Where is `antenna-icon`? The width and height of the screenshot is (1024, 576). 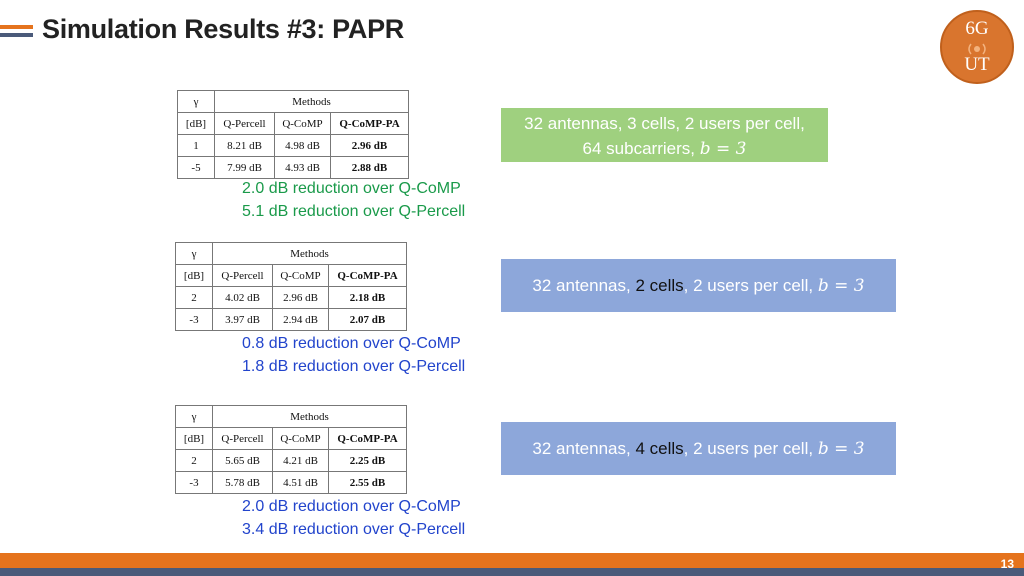
antenna-icon is located at coordinates (977, 51).